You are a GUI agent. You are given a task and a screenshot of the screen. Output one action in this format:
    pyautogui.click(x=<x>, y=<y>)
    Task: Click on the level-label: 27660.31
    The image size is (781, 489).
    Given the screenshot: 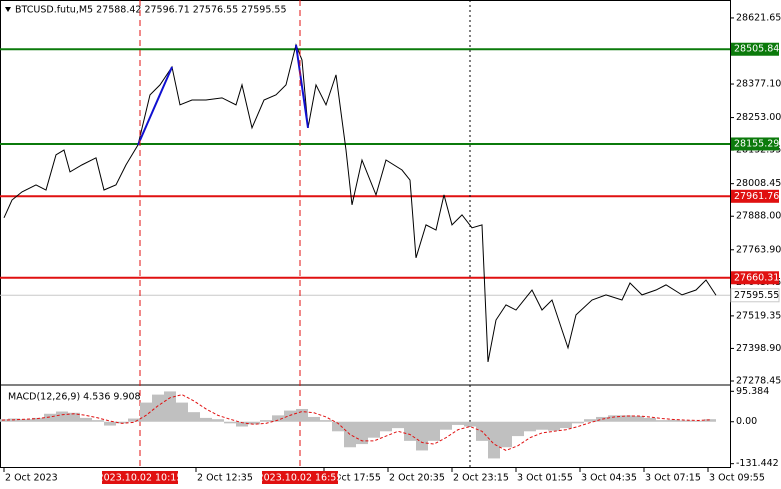 What is the action you would take?
    pyautogui.click(x=756, y=277)
    